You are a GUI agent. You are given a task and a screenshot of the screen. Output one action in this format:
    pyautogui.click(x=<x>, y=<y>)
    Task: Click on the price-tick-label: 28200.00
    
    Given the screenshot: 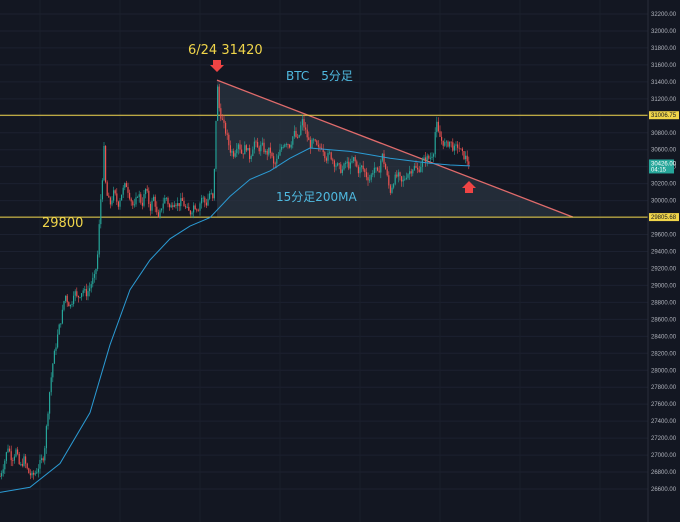 What is the action you would take?
    pyautogui.click(x=664, y=354)
    